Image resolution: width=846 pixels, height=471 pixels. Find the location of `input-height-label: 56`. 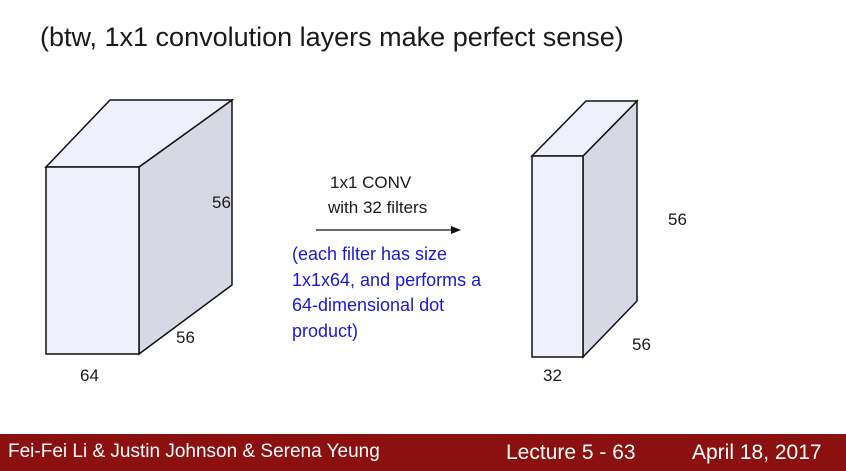

input-height-label: 56 is located at coordinates (221, 202).